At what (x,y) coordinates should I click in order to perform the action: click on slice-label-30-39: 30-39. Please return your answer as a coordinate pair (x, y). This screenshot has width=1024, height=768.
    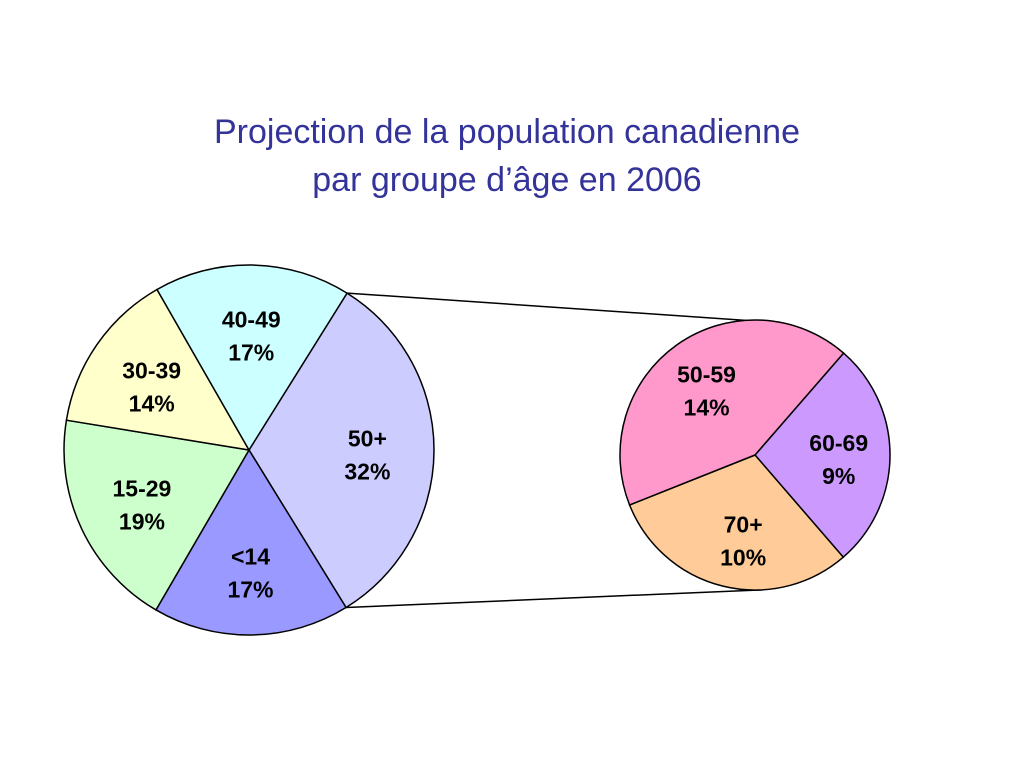
    Looking at the image, I should click on (151, 371).